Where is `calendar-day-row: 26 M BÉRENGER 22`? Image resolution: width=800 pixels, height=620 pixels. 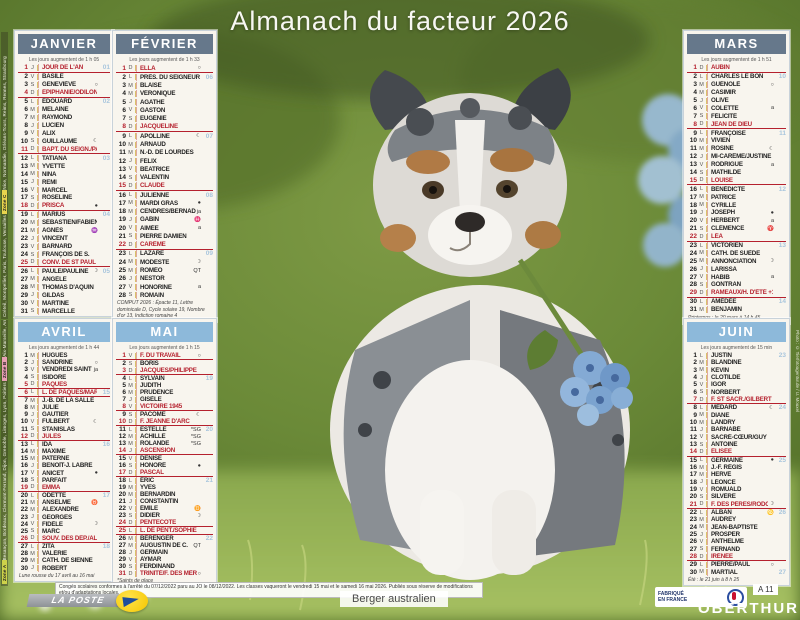 calendar-day-row: 26 M BÉRENGER 22 is located at coordinates (164, 538).